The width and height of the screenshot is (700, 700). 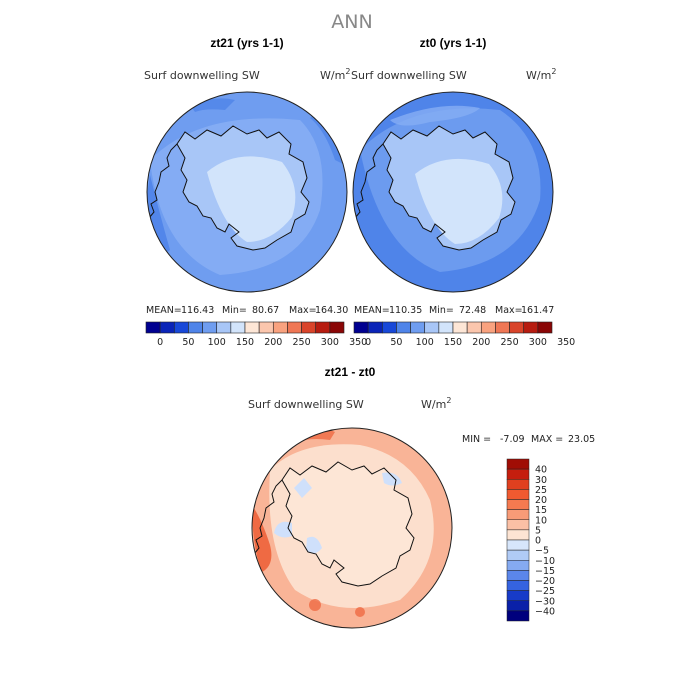 I want to click on panel-diff-colorbar-tick-13: −30, so click(x=545, y=601).